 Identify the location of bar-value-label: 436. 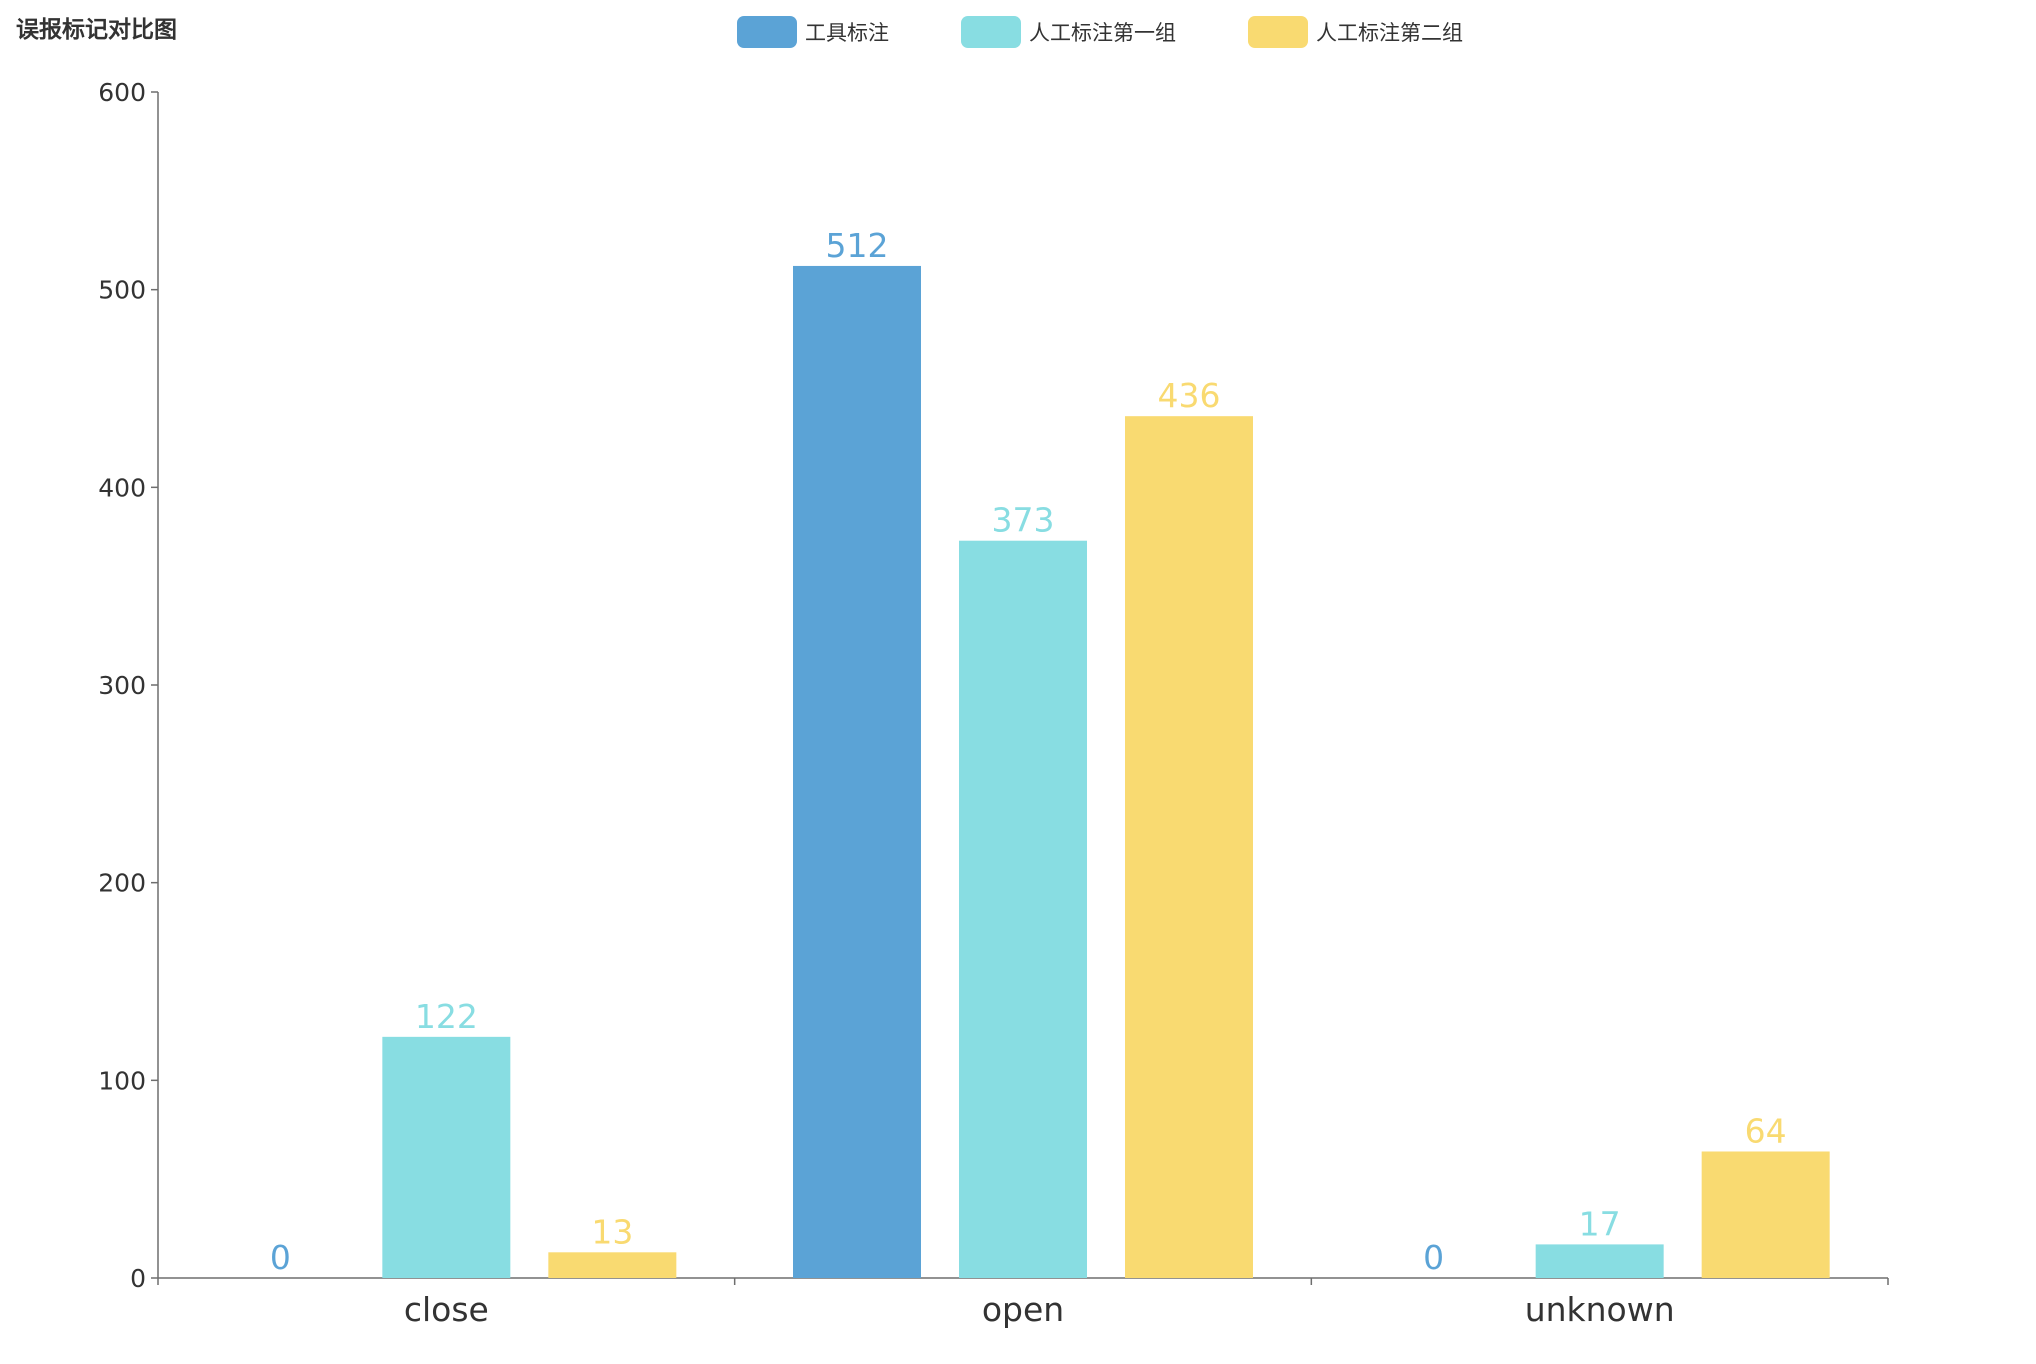
(1189, 395).